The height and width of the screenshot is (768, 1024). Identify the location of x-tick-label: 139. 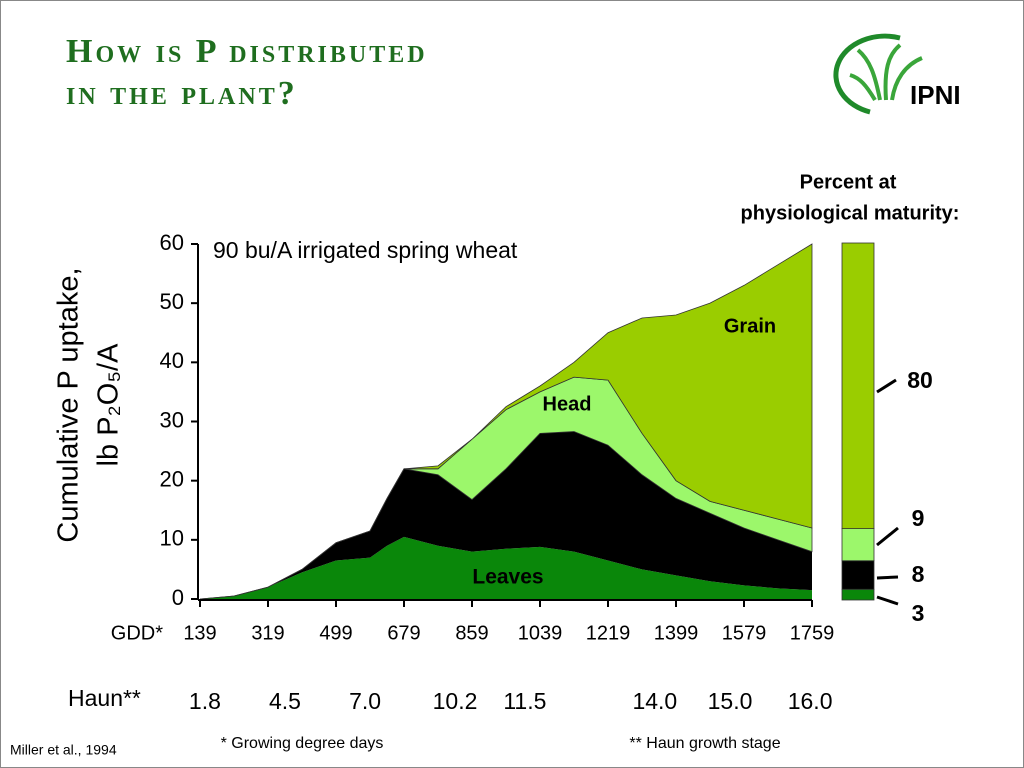
(199, 633).